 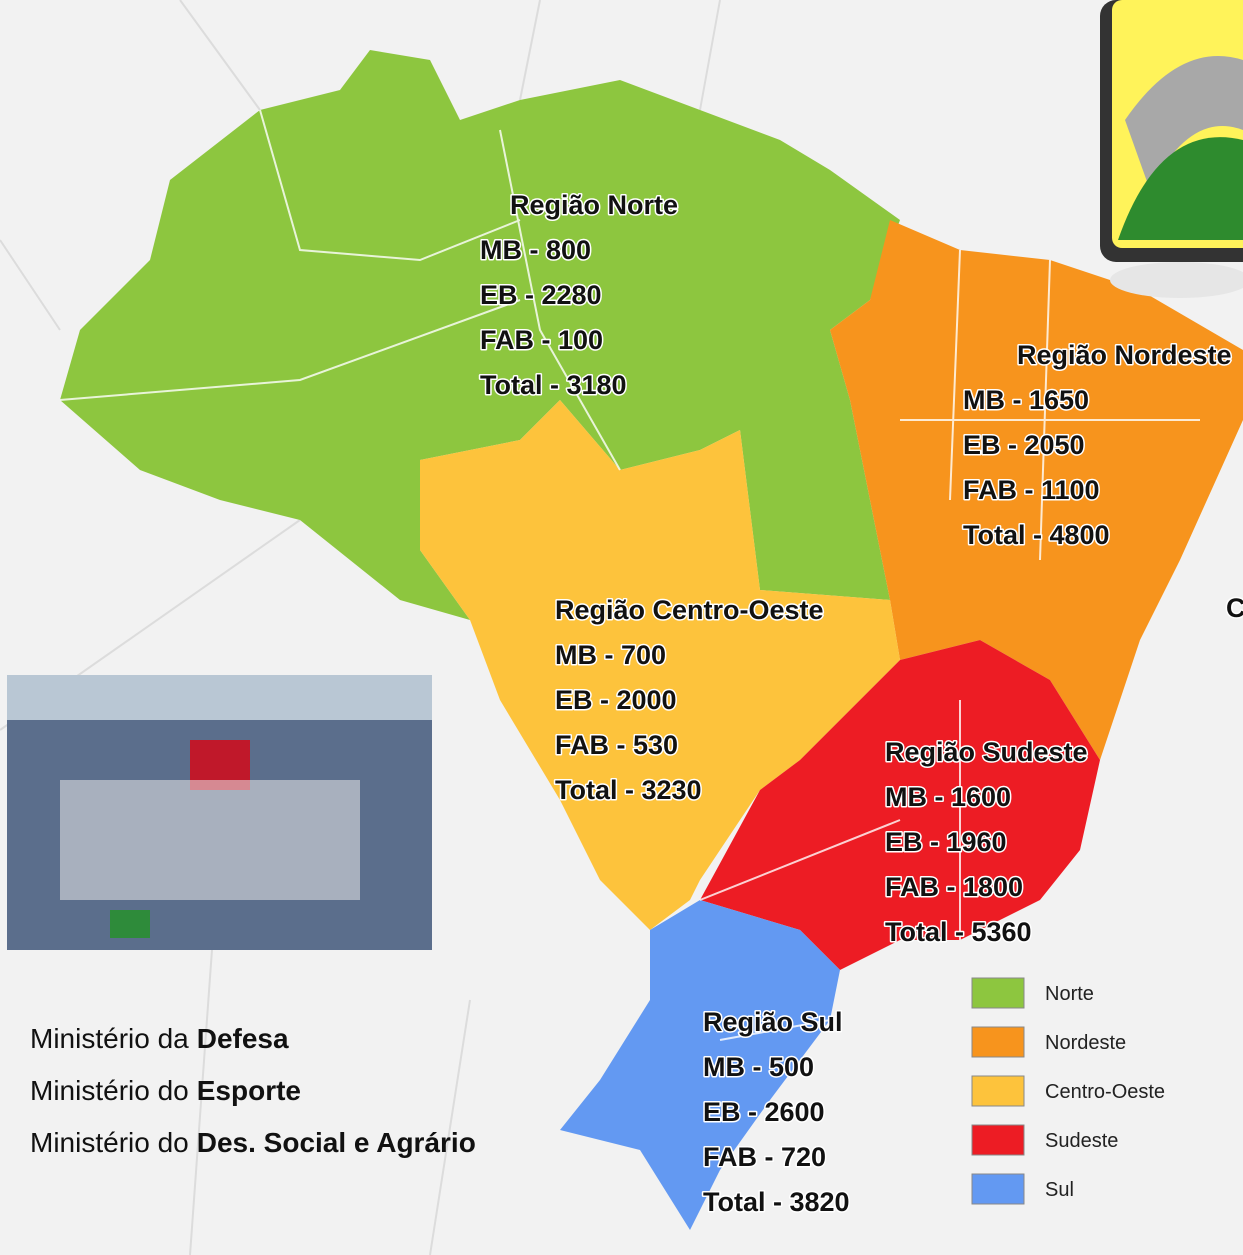 I want to click on region-title: Região Centro-Oeste, so click(x=689, y=610).